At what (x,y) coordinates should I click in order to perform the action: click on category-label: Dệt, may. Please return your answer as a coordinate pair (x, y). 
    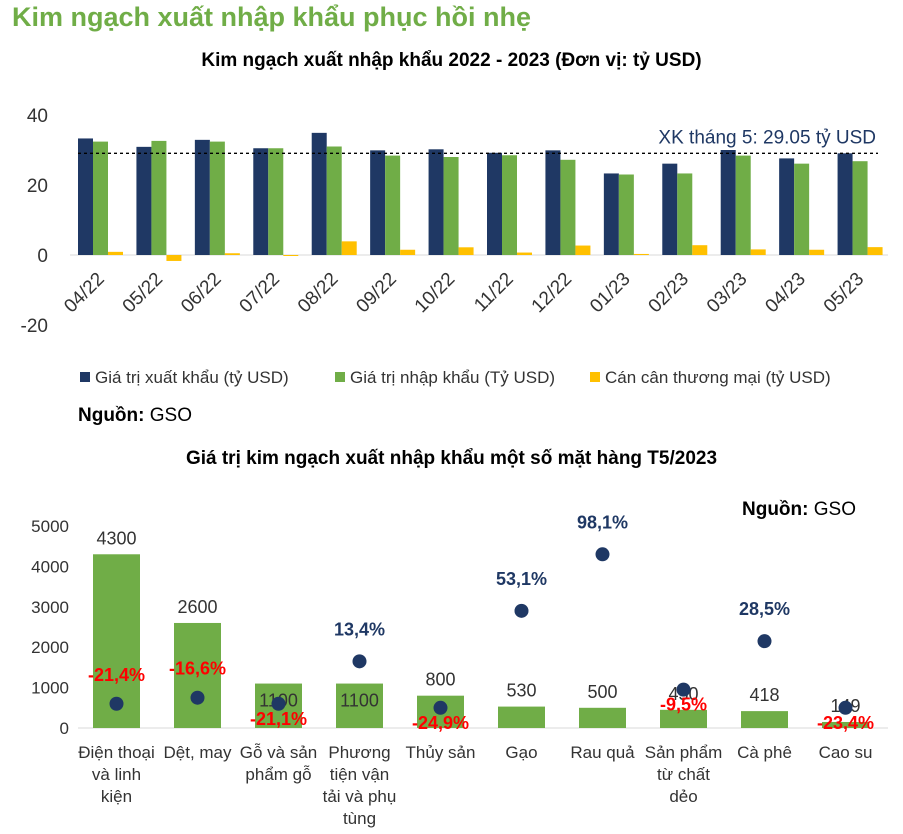
    Looking at the image, I should click on (197, 752).